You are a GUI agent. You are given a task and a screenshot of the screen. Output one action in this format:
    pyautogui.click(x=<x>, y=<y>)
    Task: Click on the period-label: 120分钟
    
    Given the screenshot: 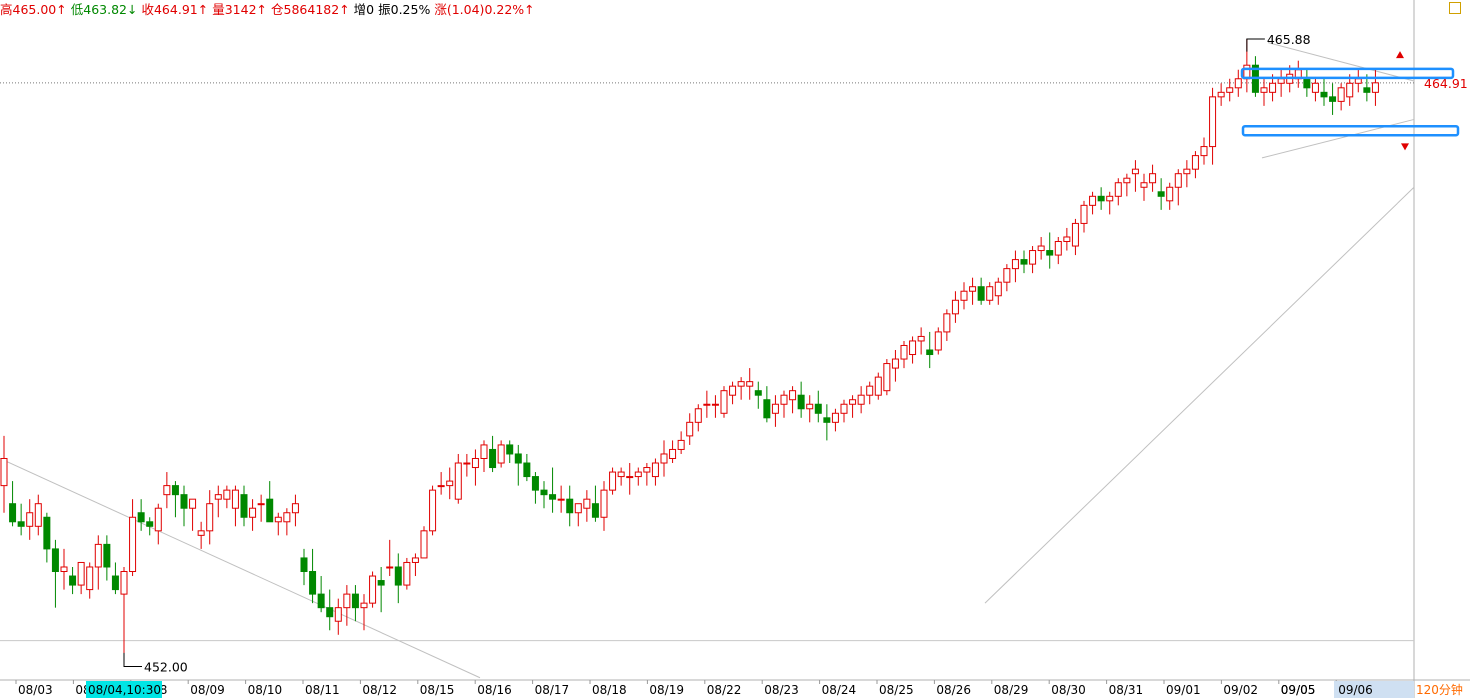 What is the action you would take?
    pyautogui.click(x=1439, y=689)
    